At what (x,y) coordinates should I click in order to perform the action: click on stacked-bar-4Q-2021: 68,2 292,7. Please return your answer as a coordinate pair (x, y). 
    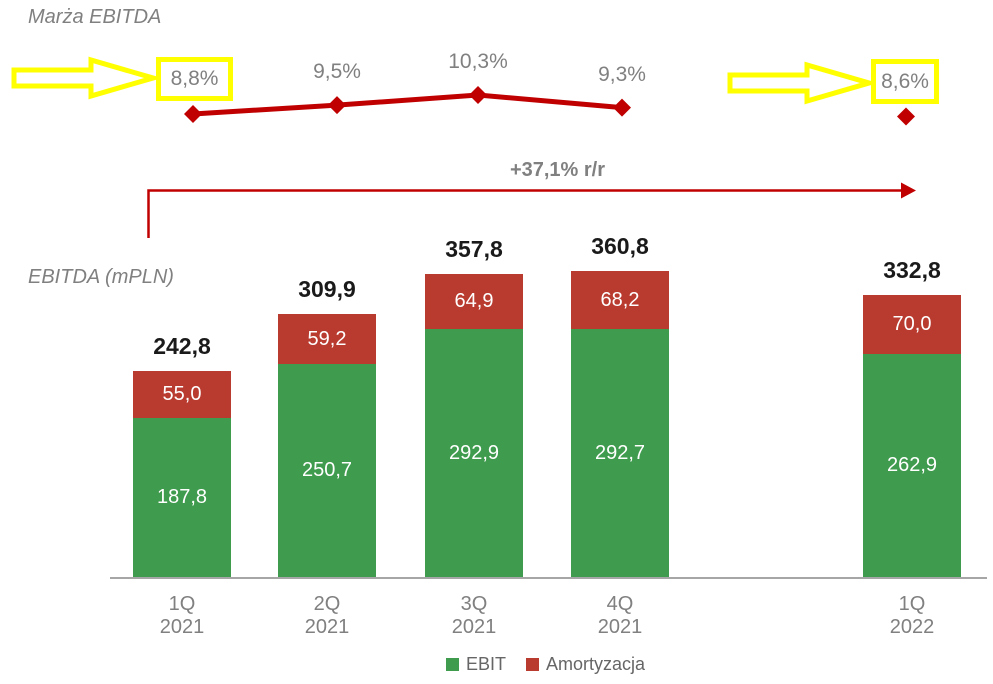
    Looking at the image, I should click on (620, 424).